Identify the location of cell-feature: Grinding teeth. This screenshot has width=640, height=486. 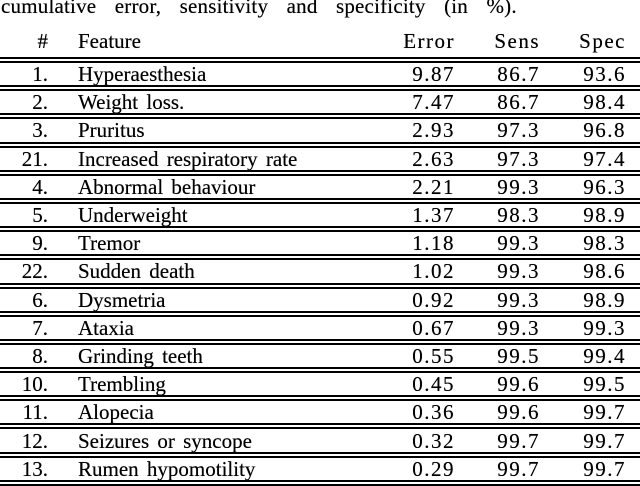
(194, 357).